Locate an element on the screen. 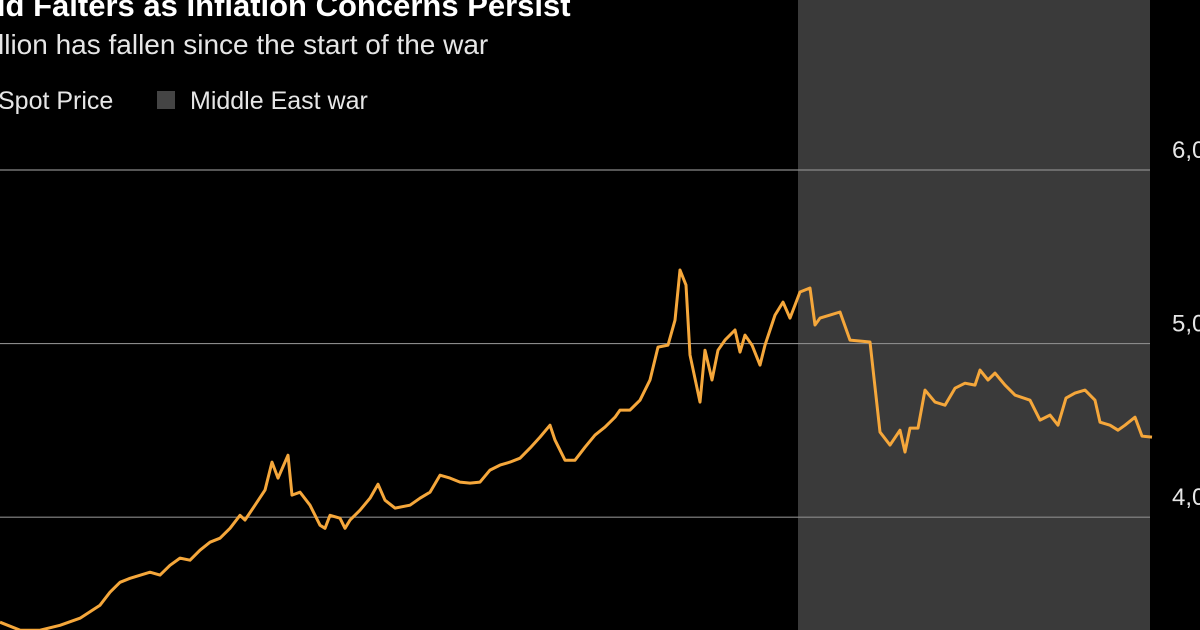 This screenshot has height=630, width=1200. y-tick-label: 4,000 is located at coordinates (1186, 497).